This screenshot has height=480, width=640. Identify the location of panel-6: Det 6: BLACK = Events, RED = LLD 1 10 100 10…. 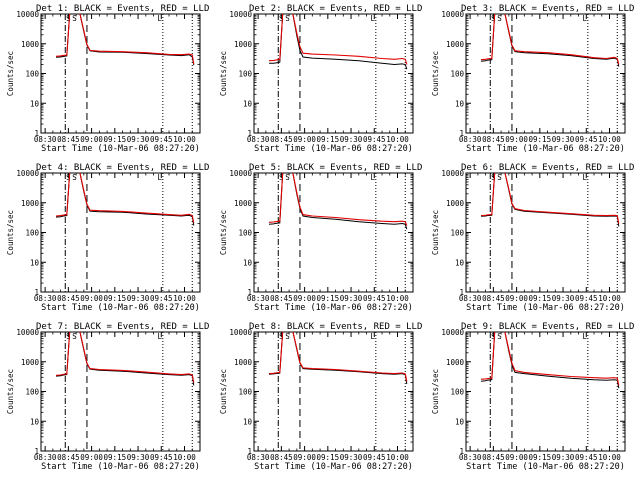
(532, 238).